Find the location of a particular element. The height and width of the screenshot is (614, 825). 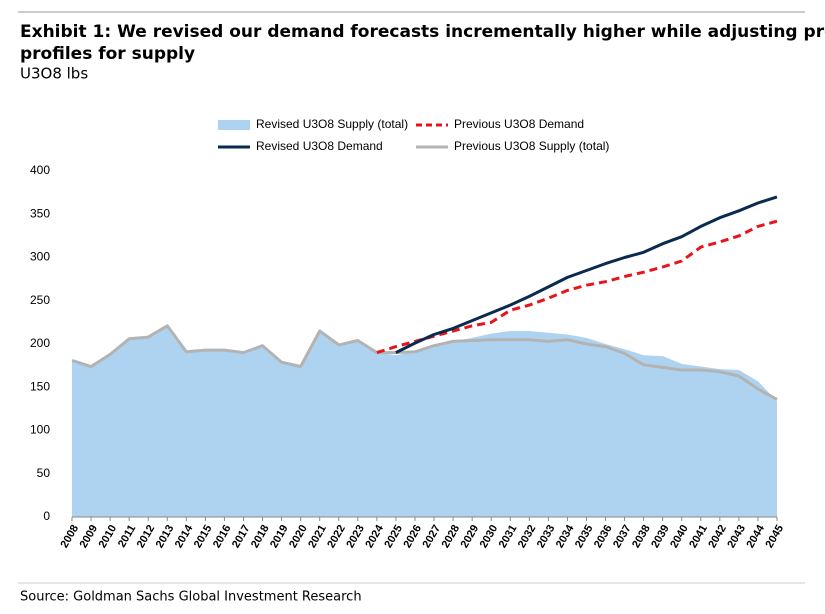

x-tick-label: 2033 is located at coordinates (546, 536).